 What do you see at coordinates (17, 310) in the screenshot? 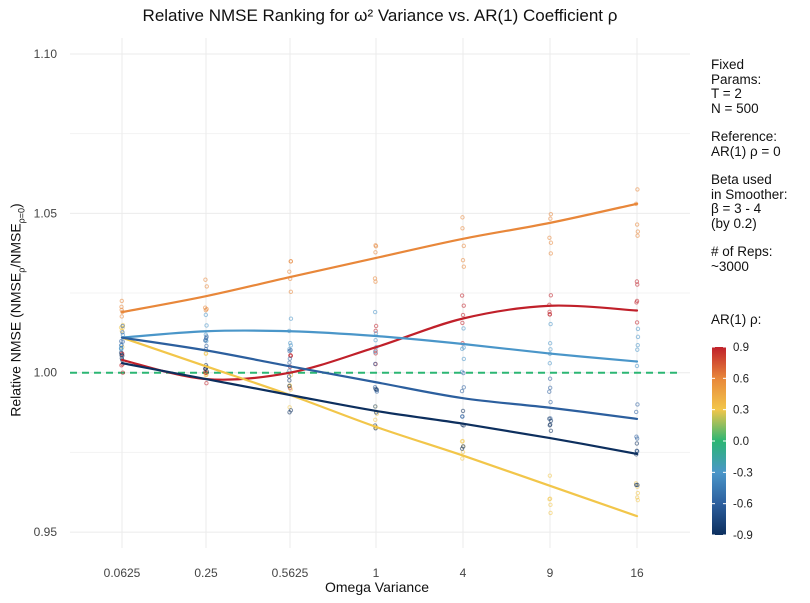
I see `y-axis-label-wrap: Relative NMSE (NMSEρ/NMSEρ=0)` at bounding box center [17, 310].